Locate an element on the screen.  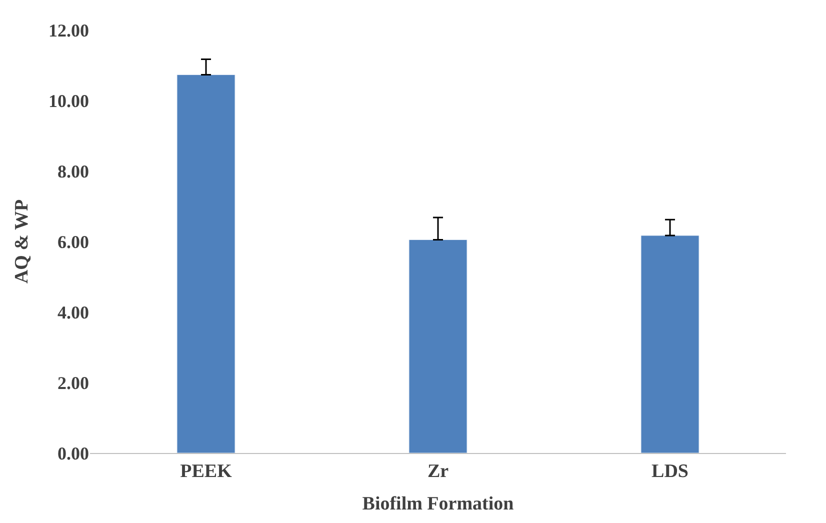
y-tick-label: 10.00 is located at coordinates (68, 100).